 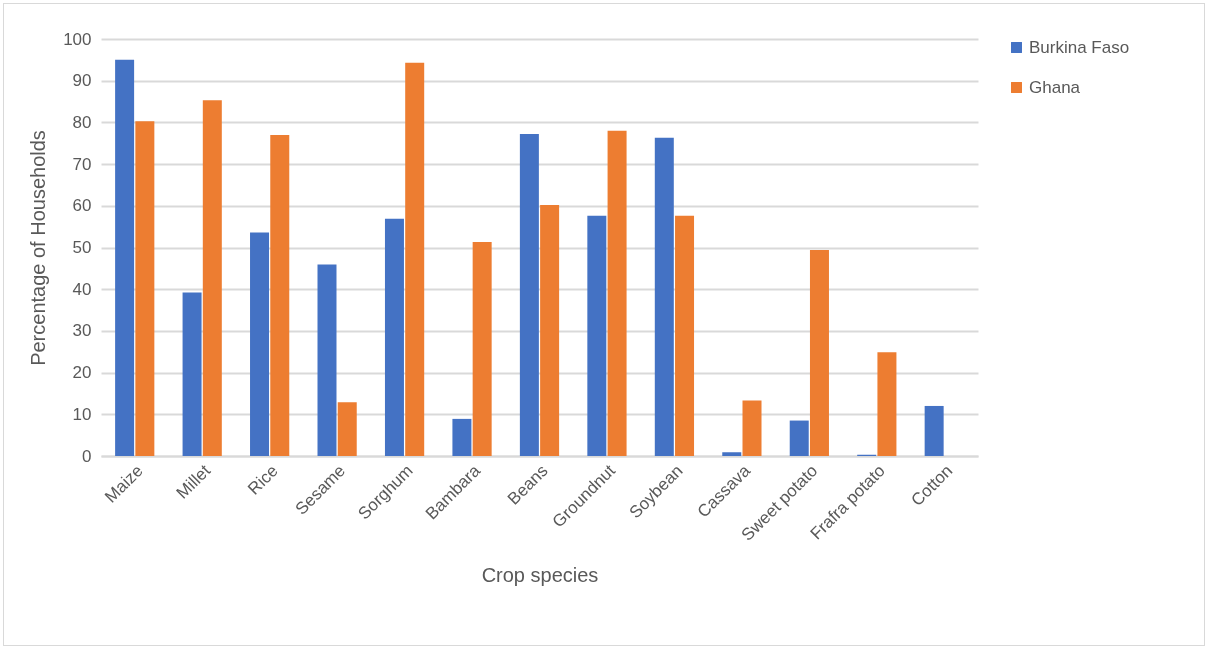 What do you see at coordinates (82, 331) in the screenshot?
I see `y-tick-label: 30` at bounding box center [82, 331].